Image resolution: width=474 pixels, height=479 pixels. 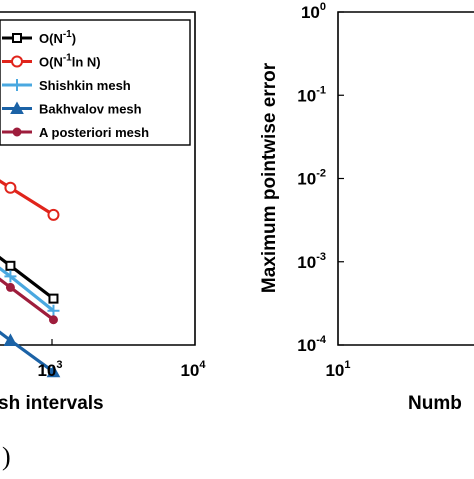 What do you see at coordinates (313, 11) in the screenshot?
I see `right-y-tick-label-0: 10⁰` at bounding box center [313, 11].